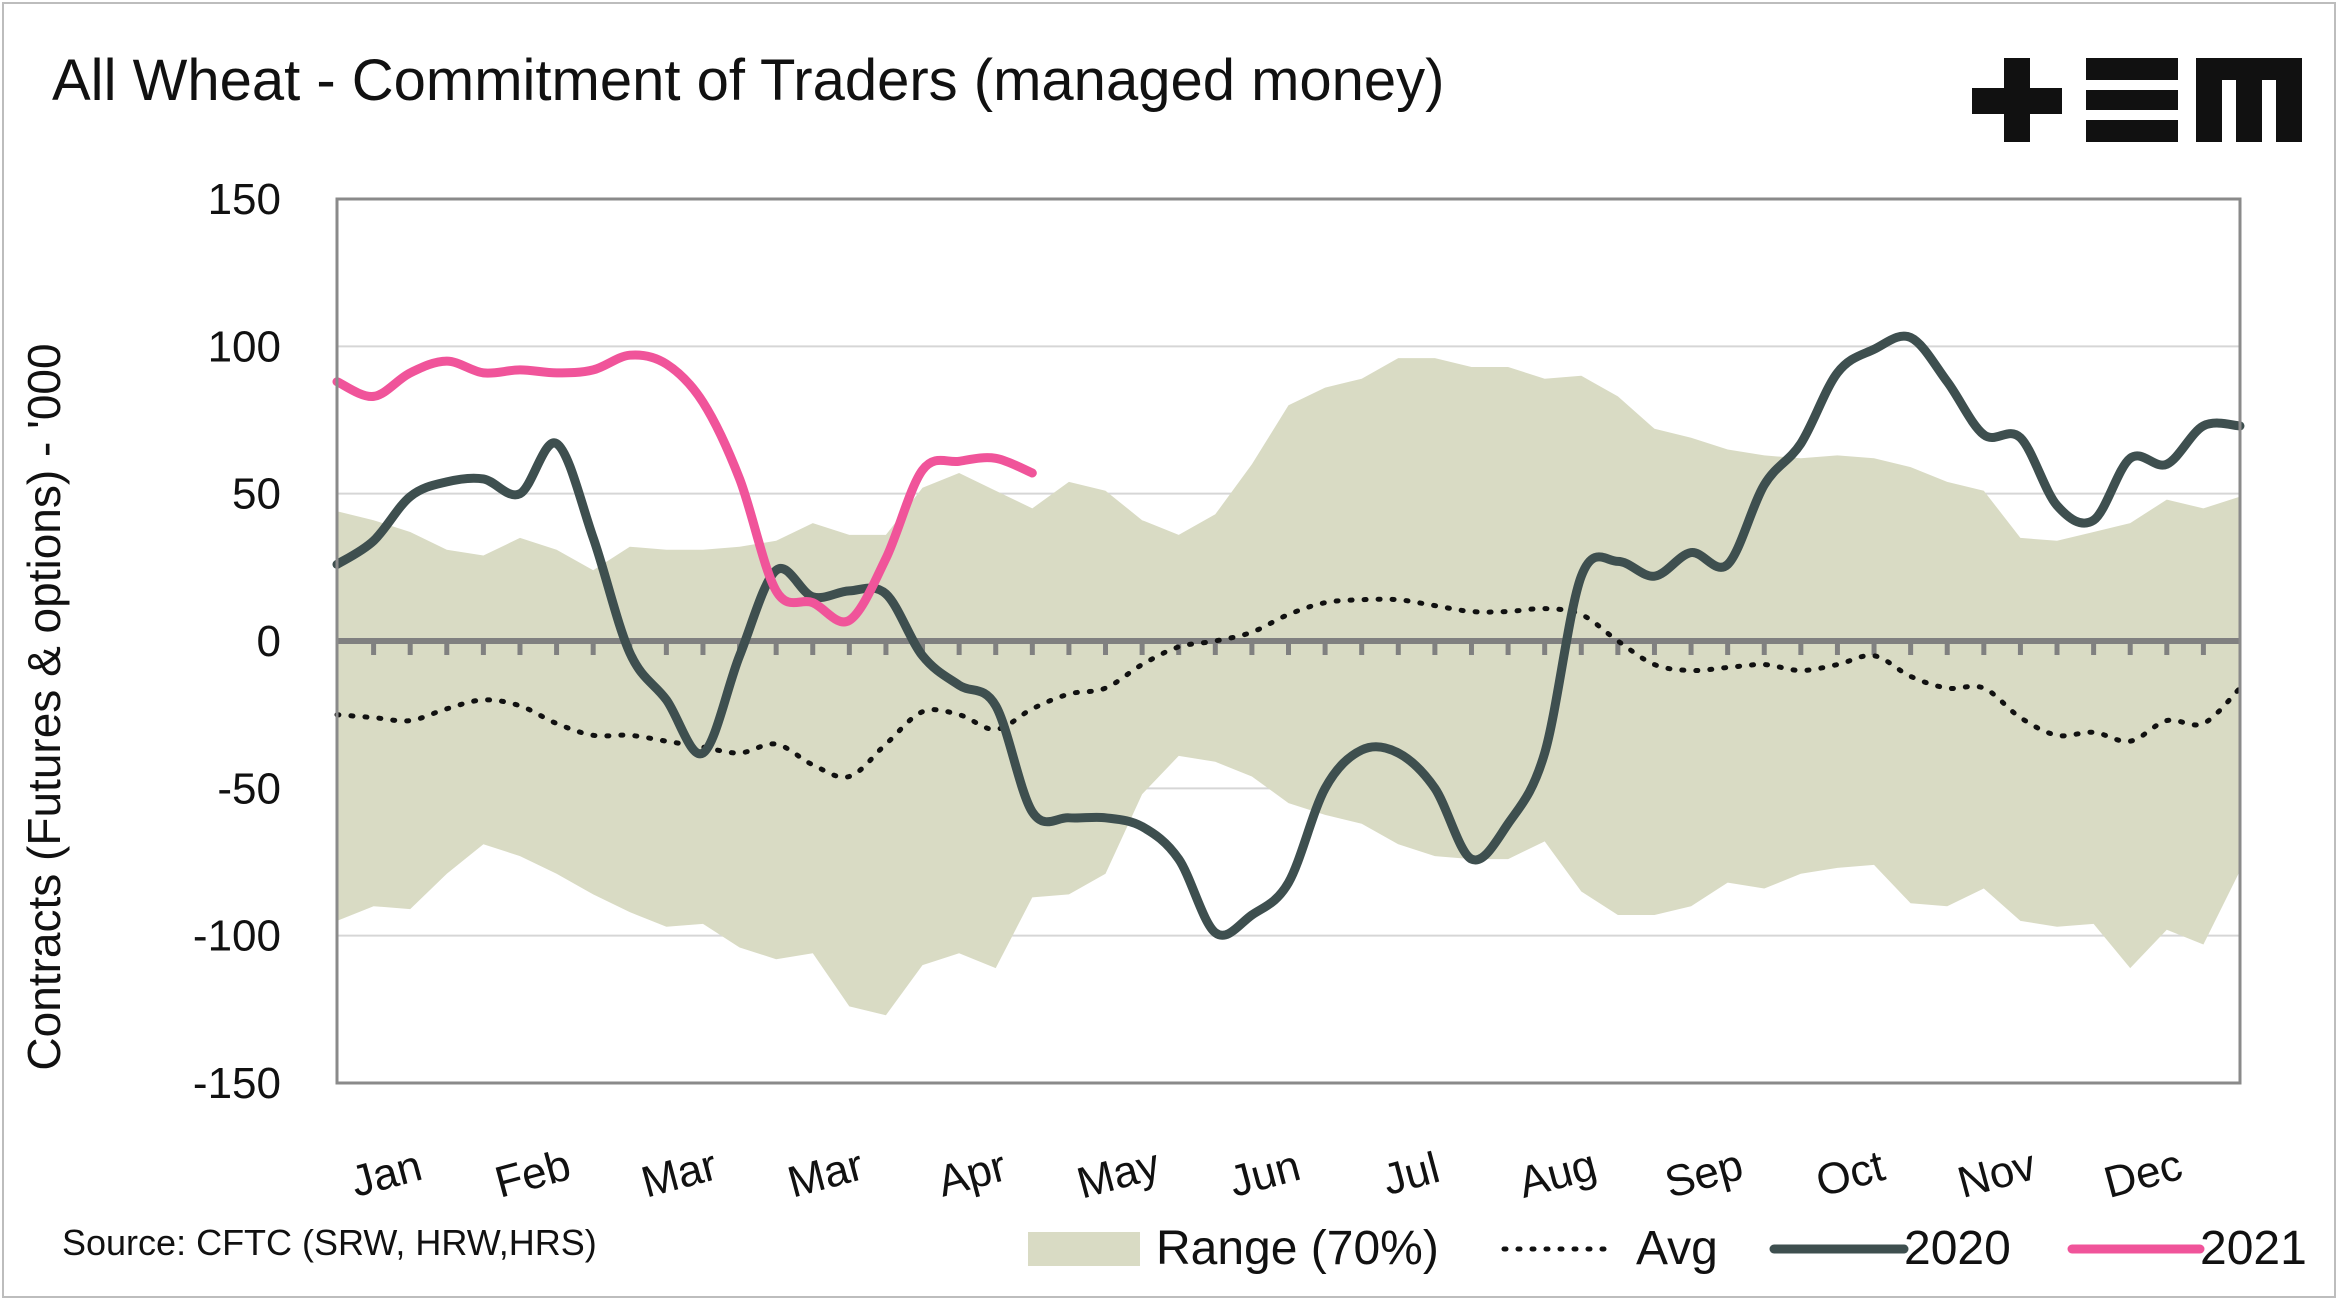  I want to click on legend-range-label: Range (70%), so click(1297, 1248).